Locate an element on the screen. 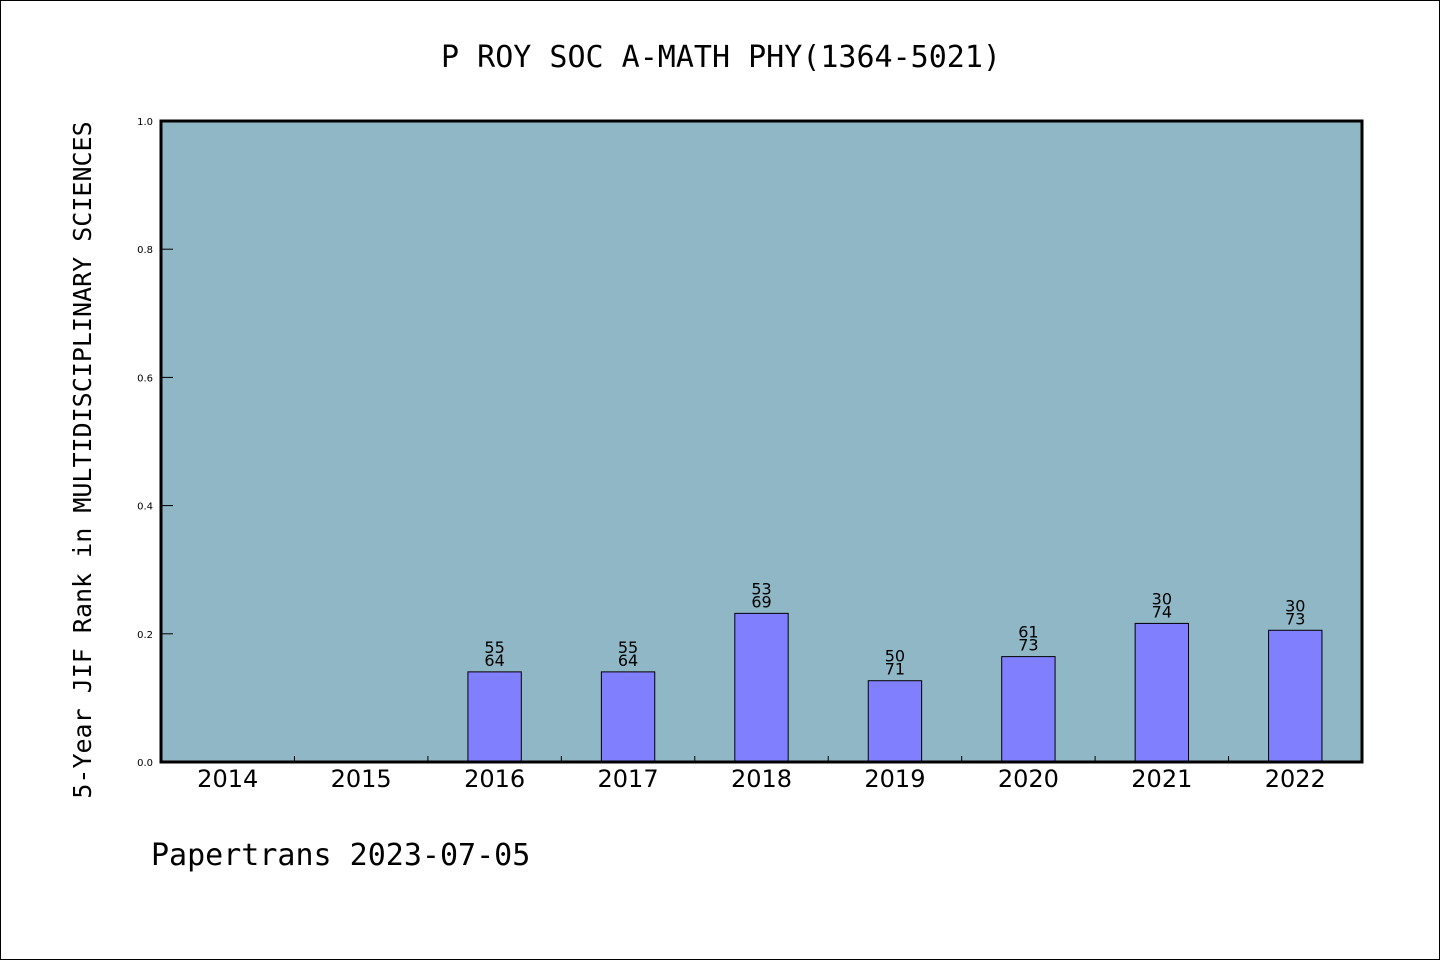 The width and height of the screenshot is (1440, 961). y-tick-label: 1.0 is located at coordinates (145, 122).